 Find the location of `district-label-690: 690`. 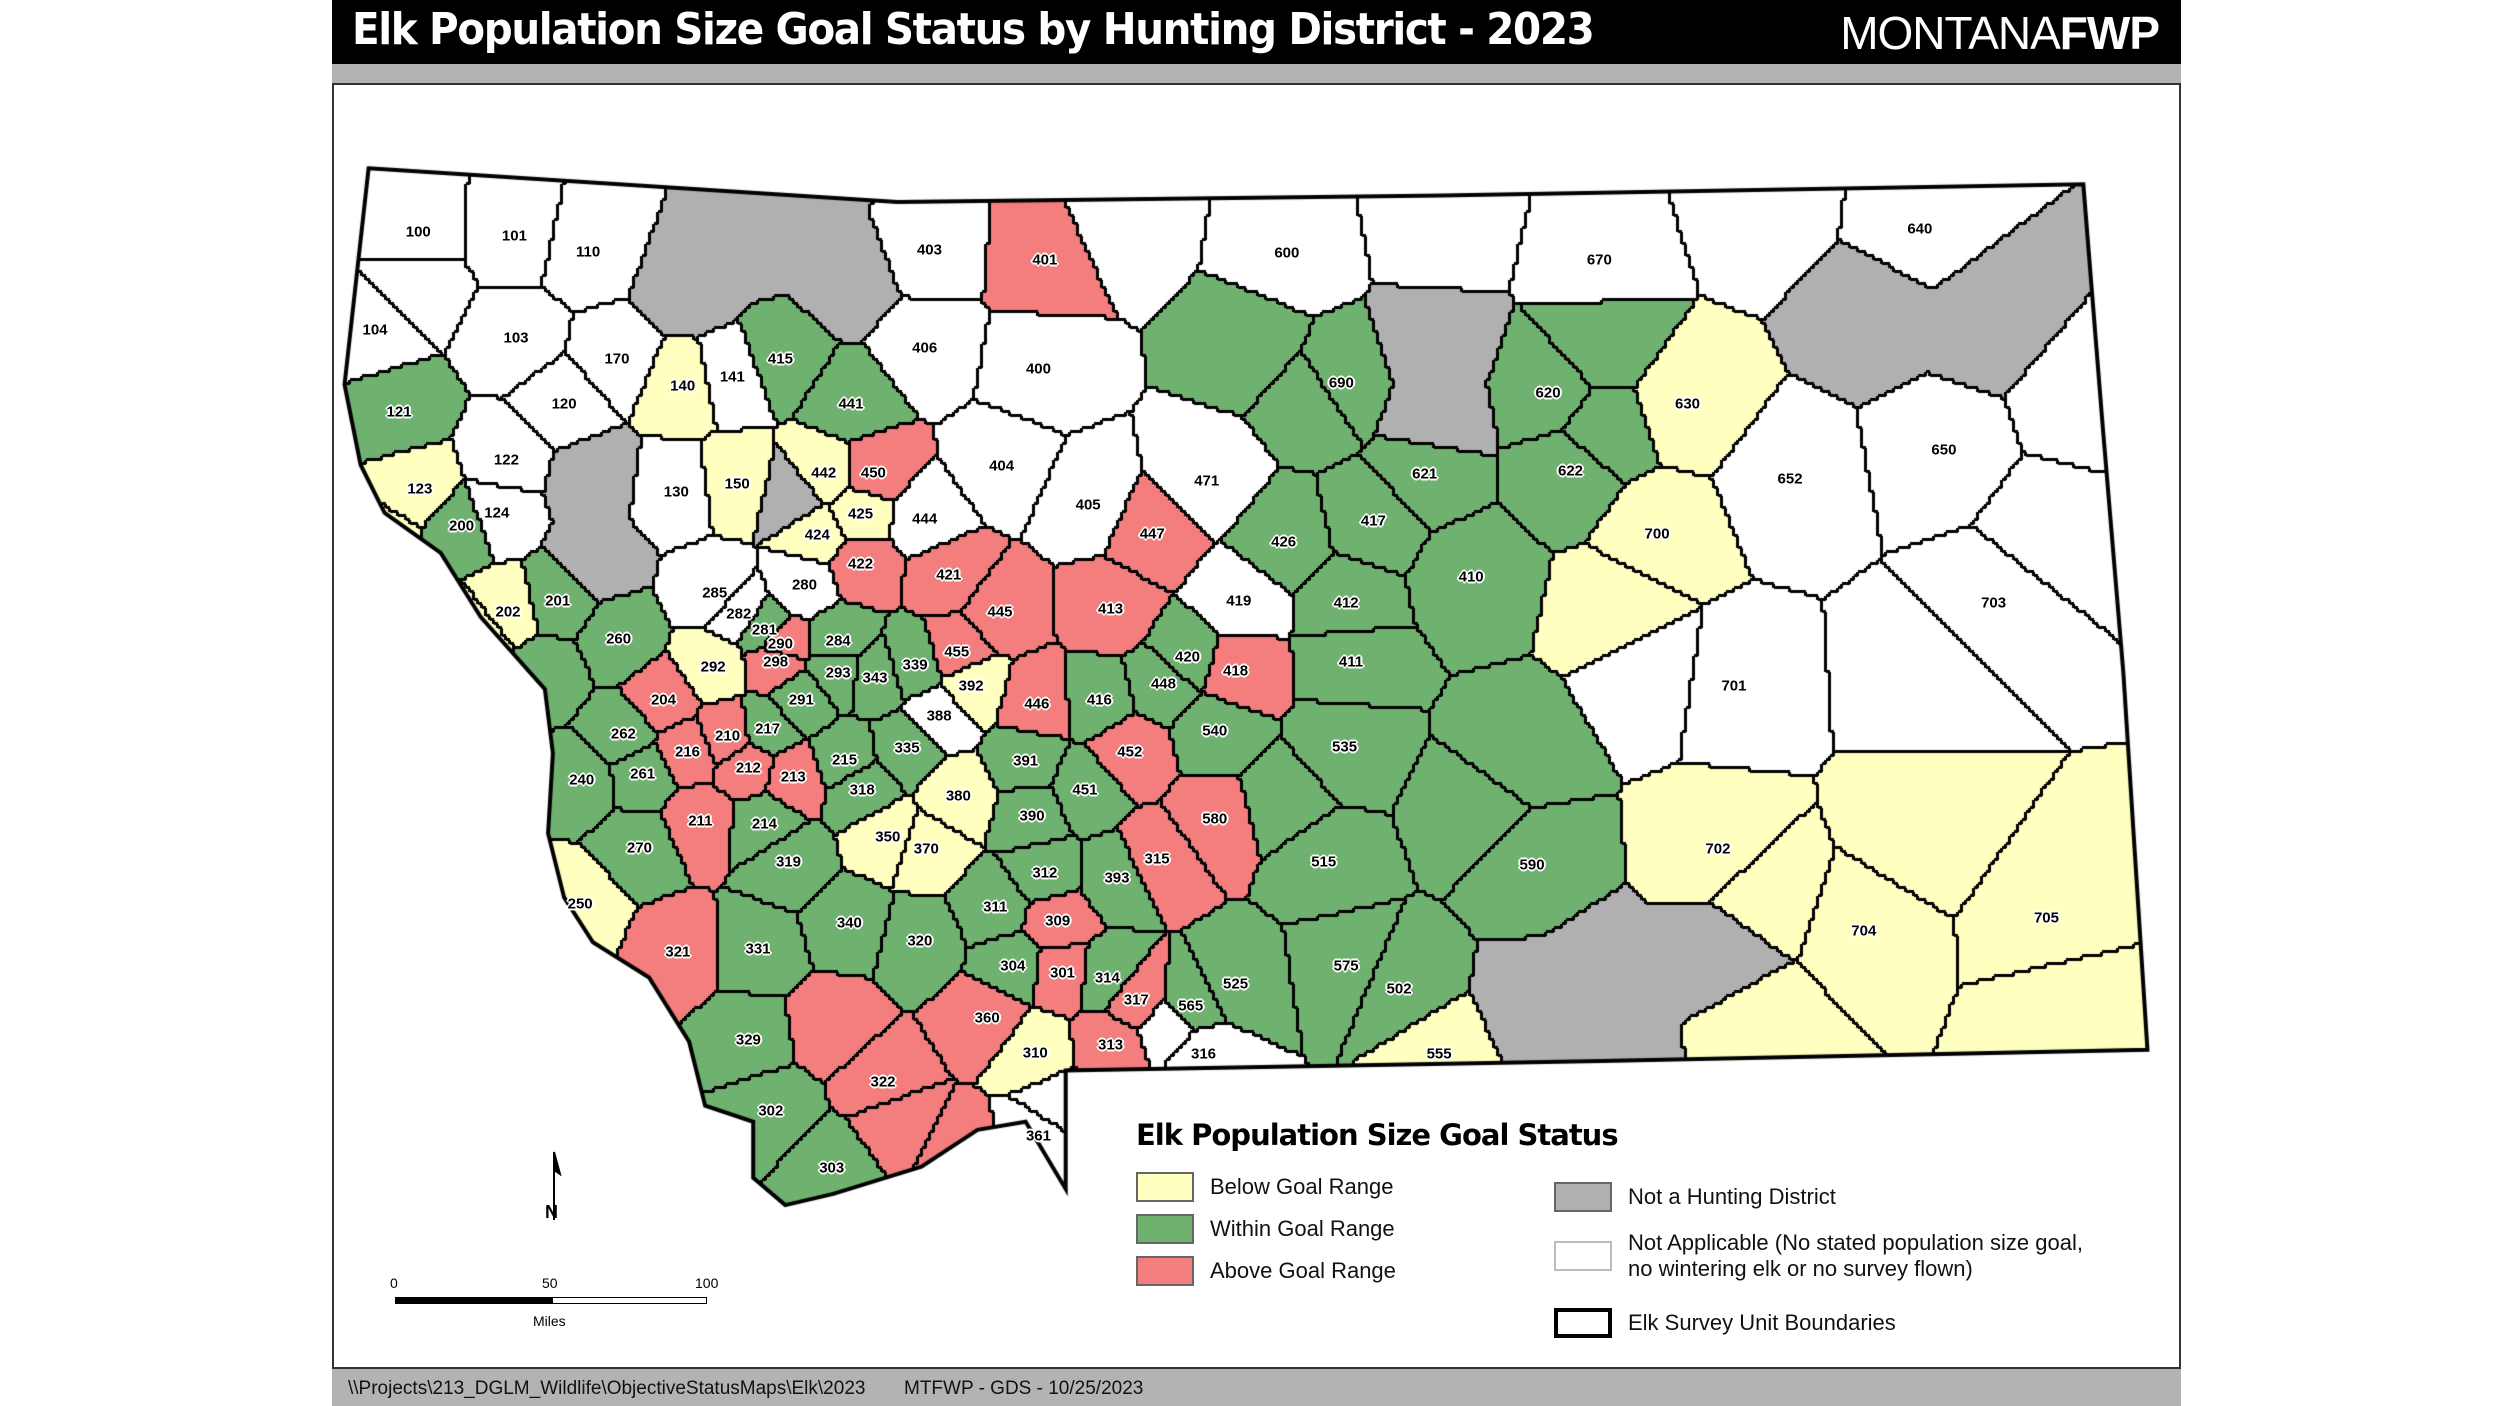

district-label-690: 690 is located at coordinates (1341, 383).